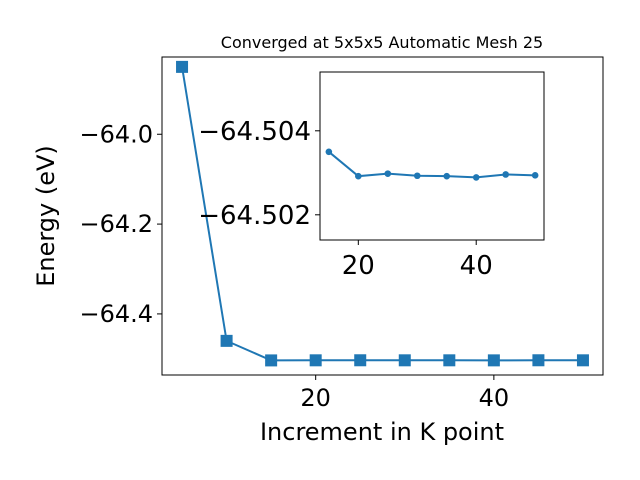 The width and height of the screenshot is (640, 480). Describe the element at coordinates (382, 432) in the screenshot. I see `x-axis-label: Increment in K point` at that location.